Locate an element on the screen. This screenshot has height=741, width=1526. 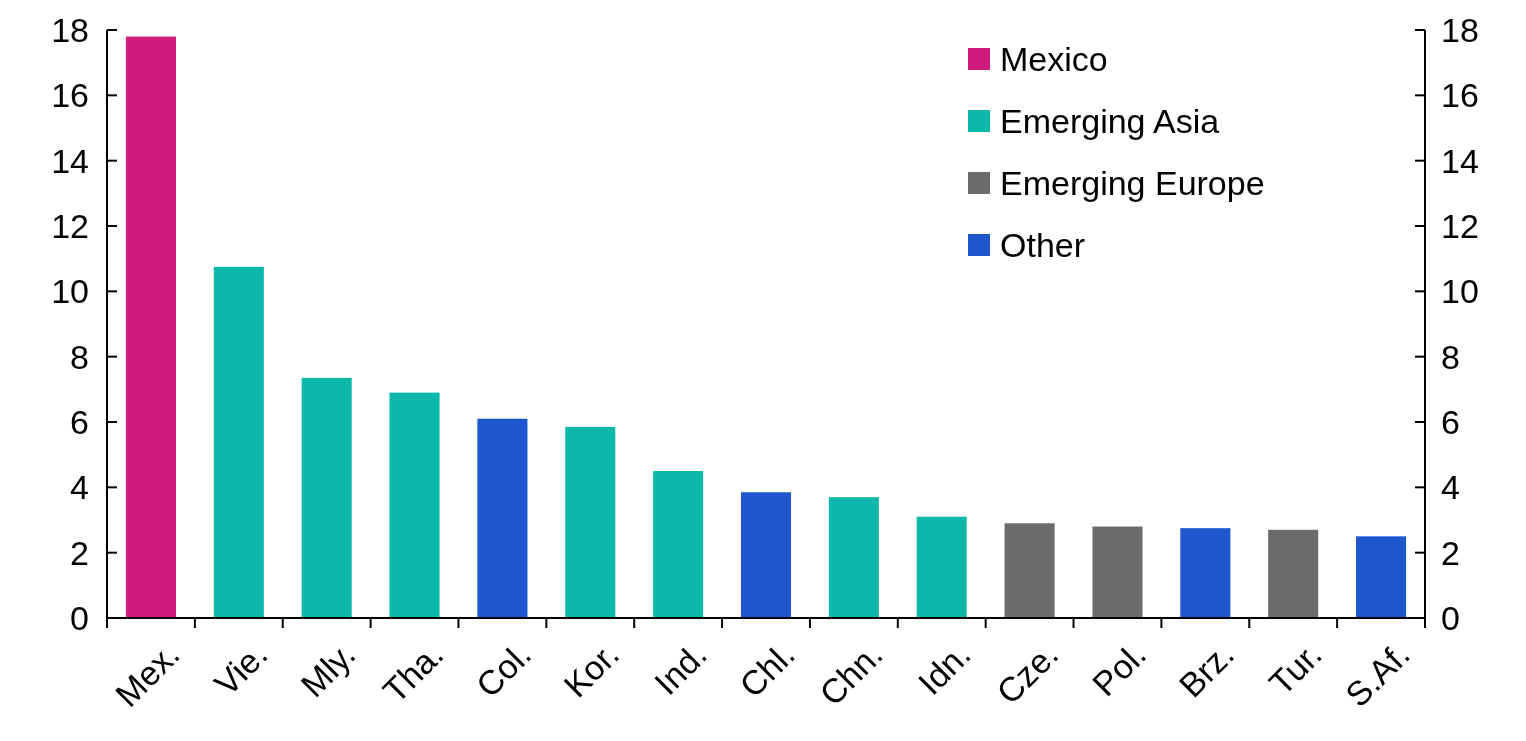
y-tick-label: 0 is located at coordinates (79, 617).